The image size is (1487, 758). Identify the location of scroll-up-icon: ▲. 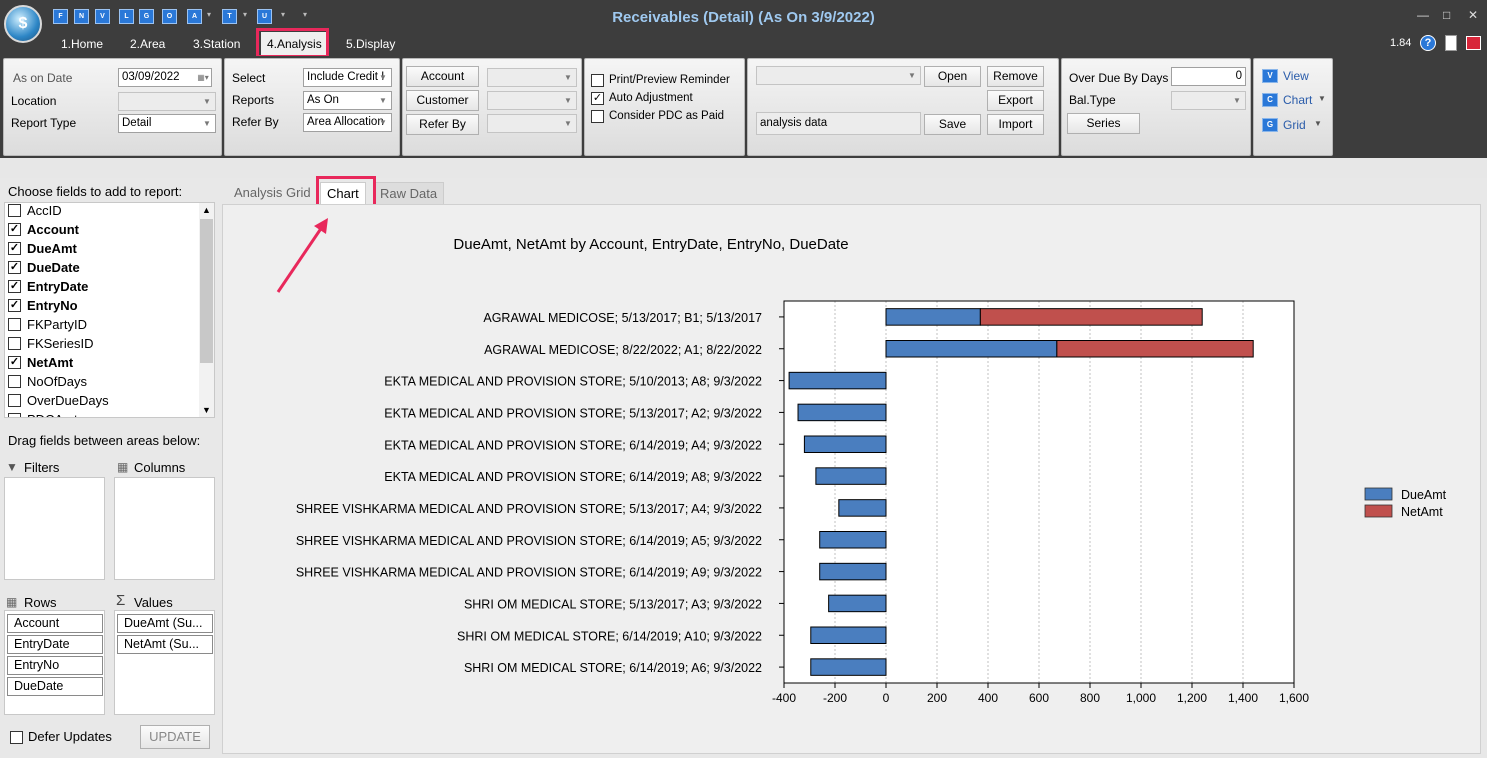
(206, 210).